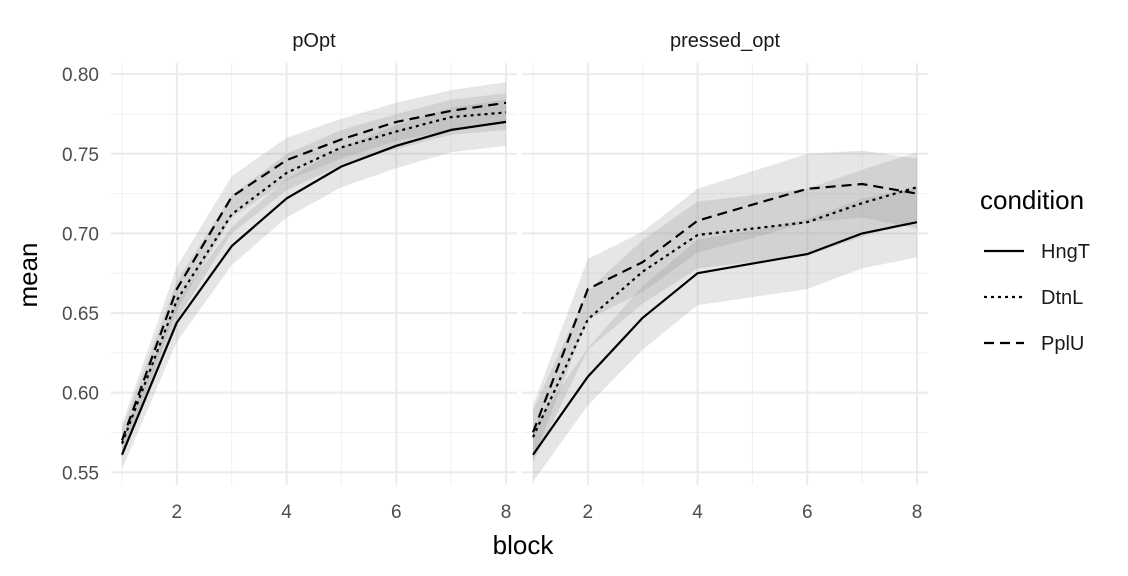 Image resolution: width=1128 pixels, height=576 pixels. I want to click on legend-label: DtnL, so click(1062, 298).